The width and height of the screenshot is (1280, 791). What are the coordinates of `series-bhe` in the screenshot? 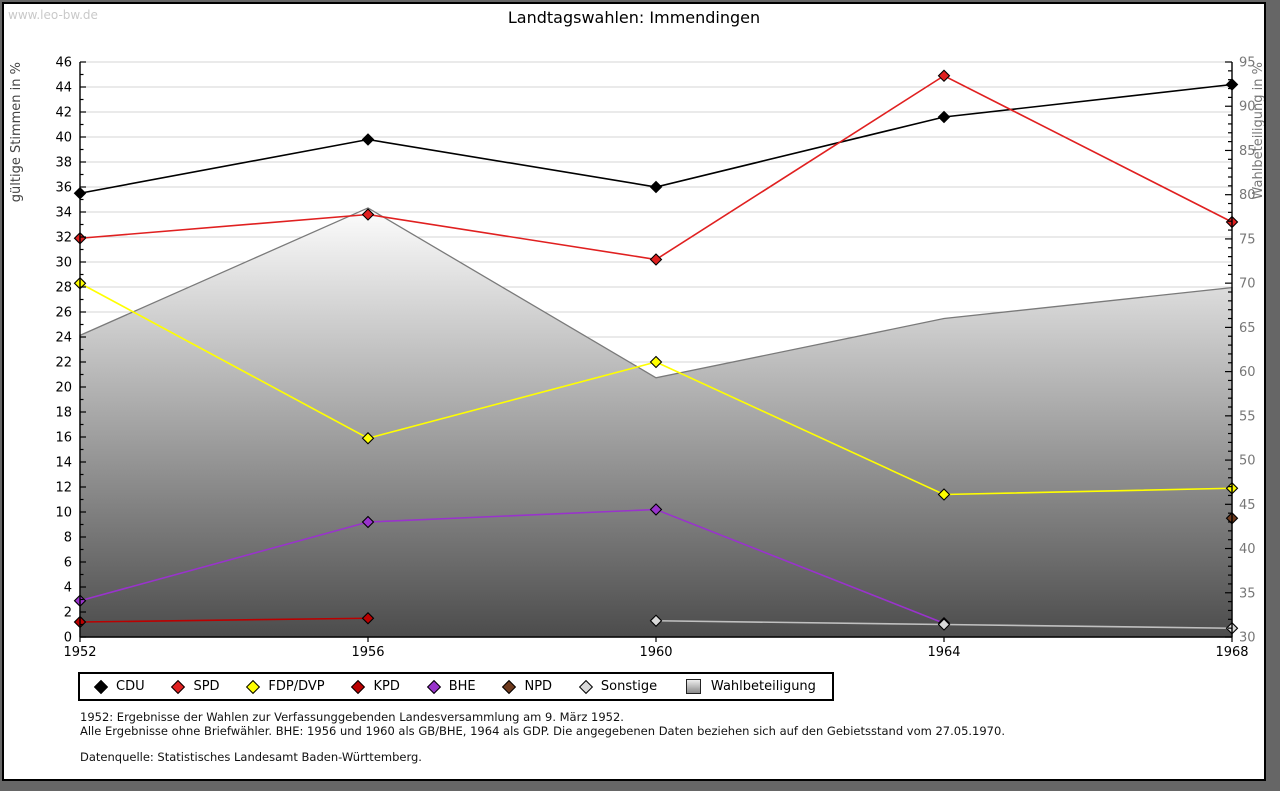 It's located at (512, 566).